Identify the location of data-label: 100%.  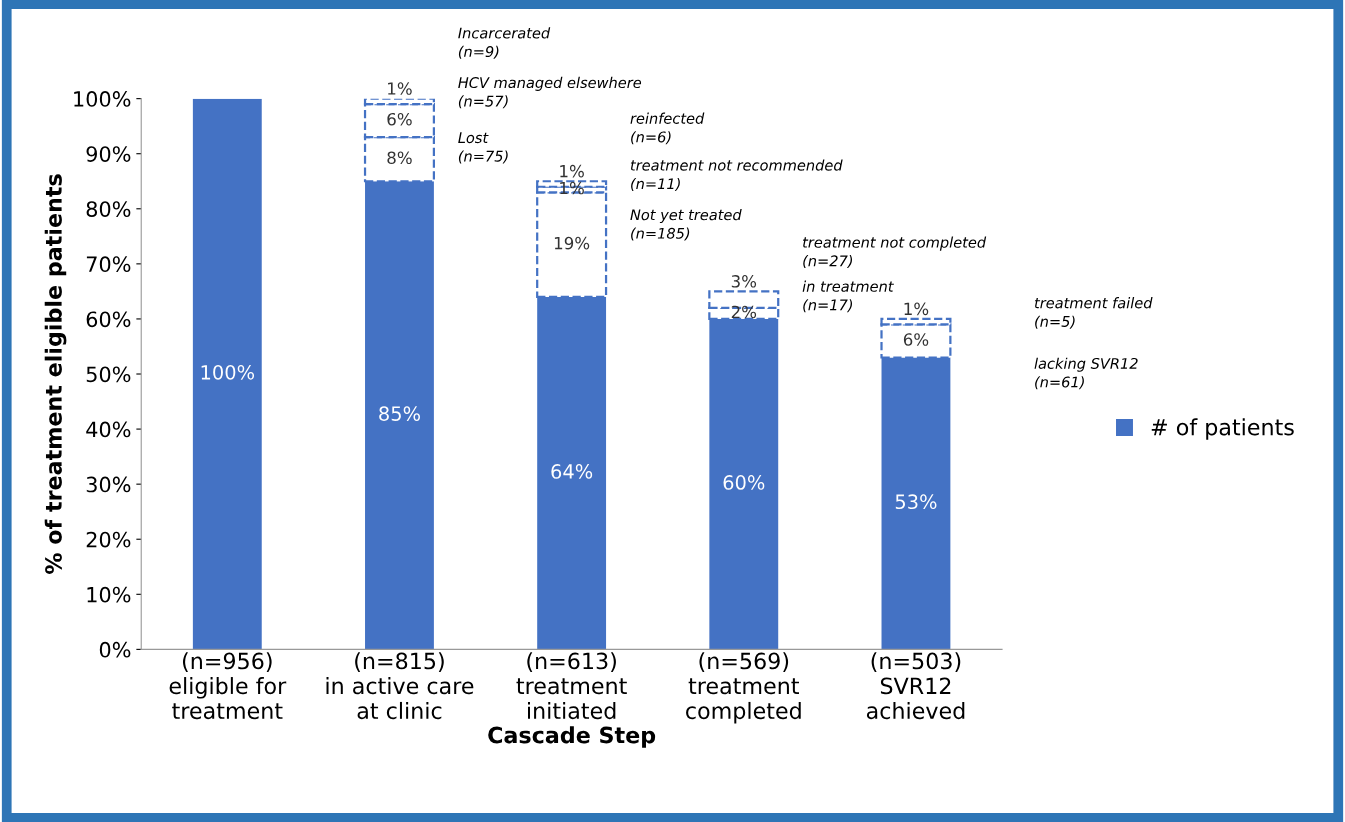
(228, 372).